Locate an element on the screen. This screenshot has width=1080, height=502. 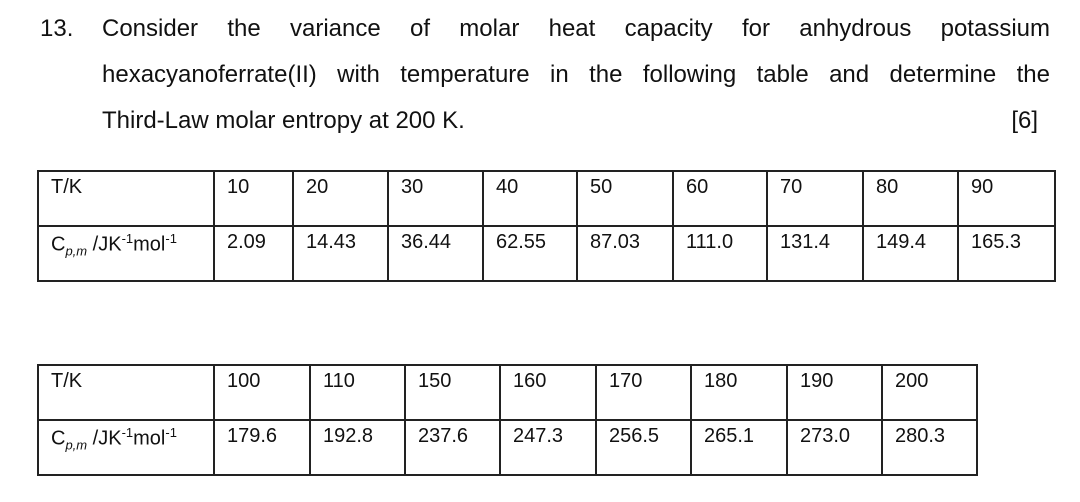
temperature-cell: 160 is located at coordinates (548, 392).